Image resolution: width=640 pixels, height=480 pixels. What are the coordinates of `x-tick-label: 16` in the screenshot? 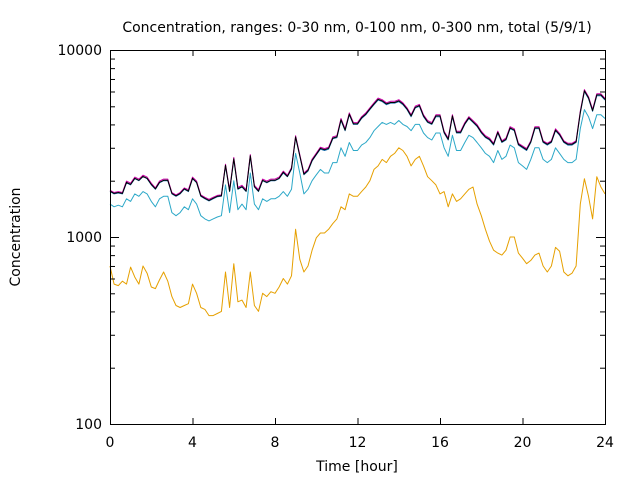 It's located at (440, 443).